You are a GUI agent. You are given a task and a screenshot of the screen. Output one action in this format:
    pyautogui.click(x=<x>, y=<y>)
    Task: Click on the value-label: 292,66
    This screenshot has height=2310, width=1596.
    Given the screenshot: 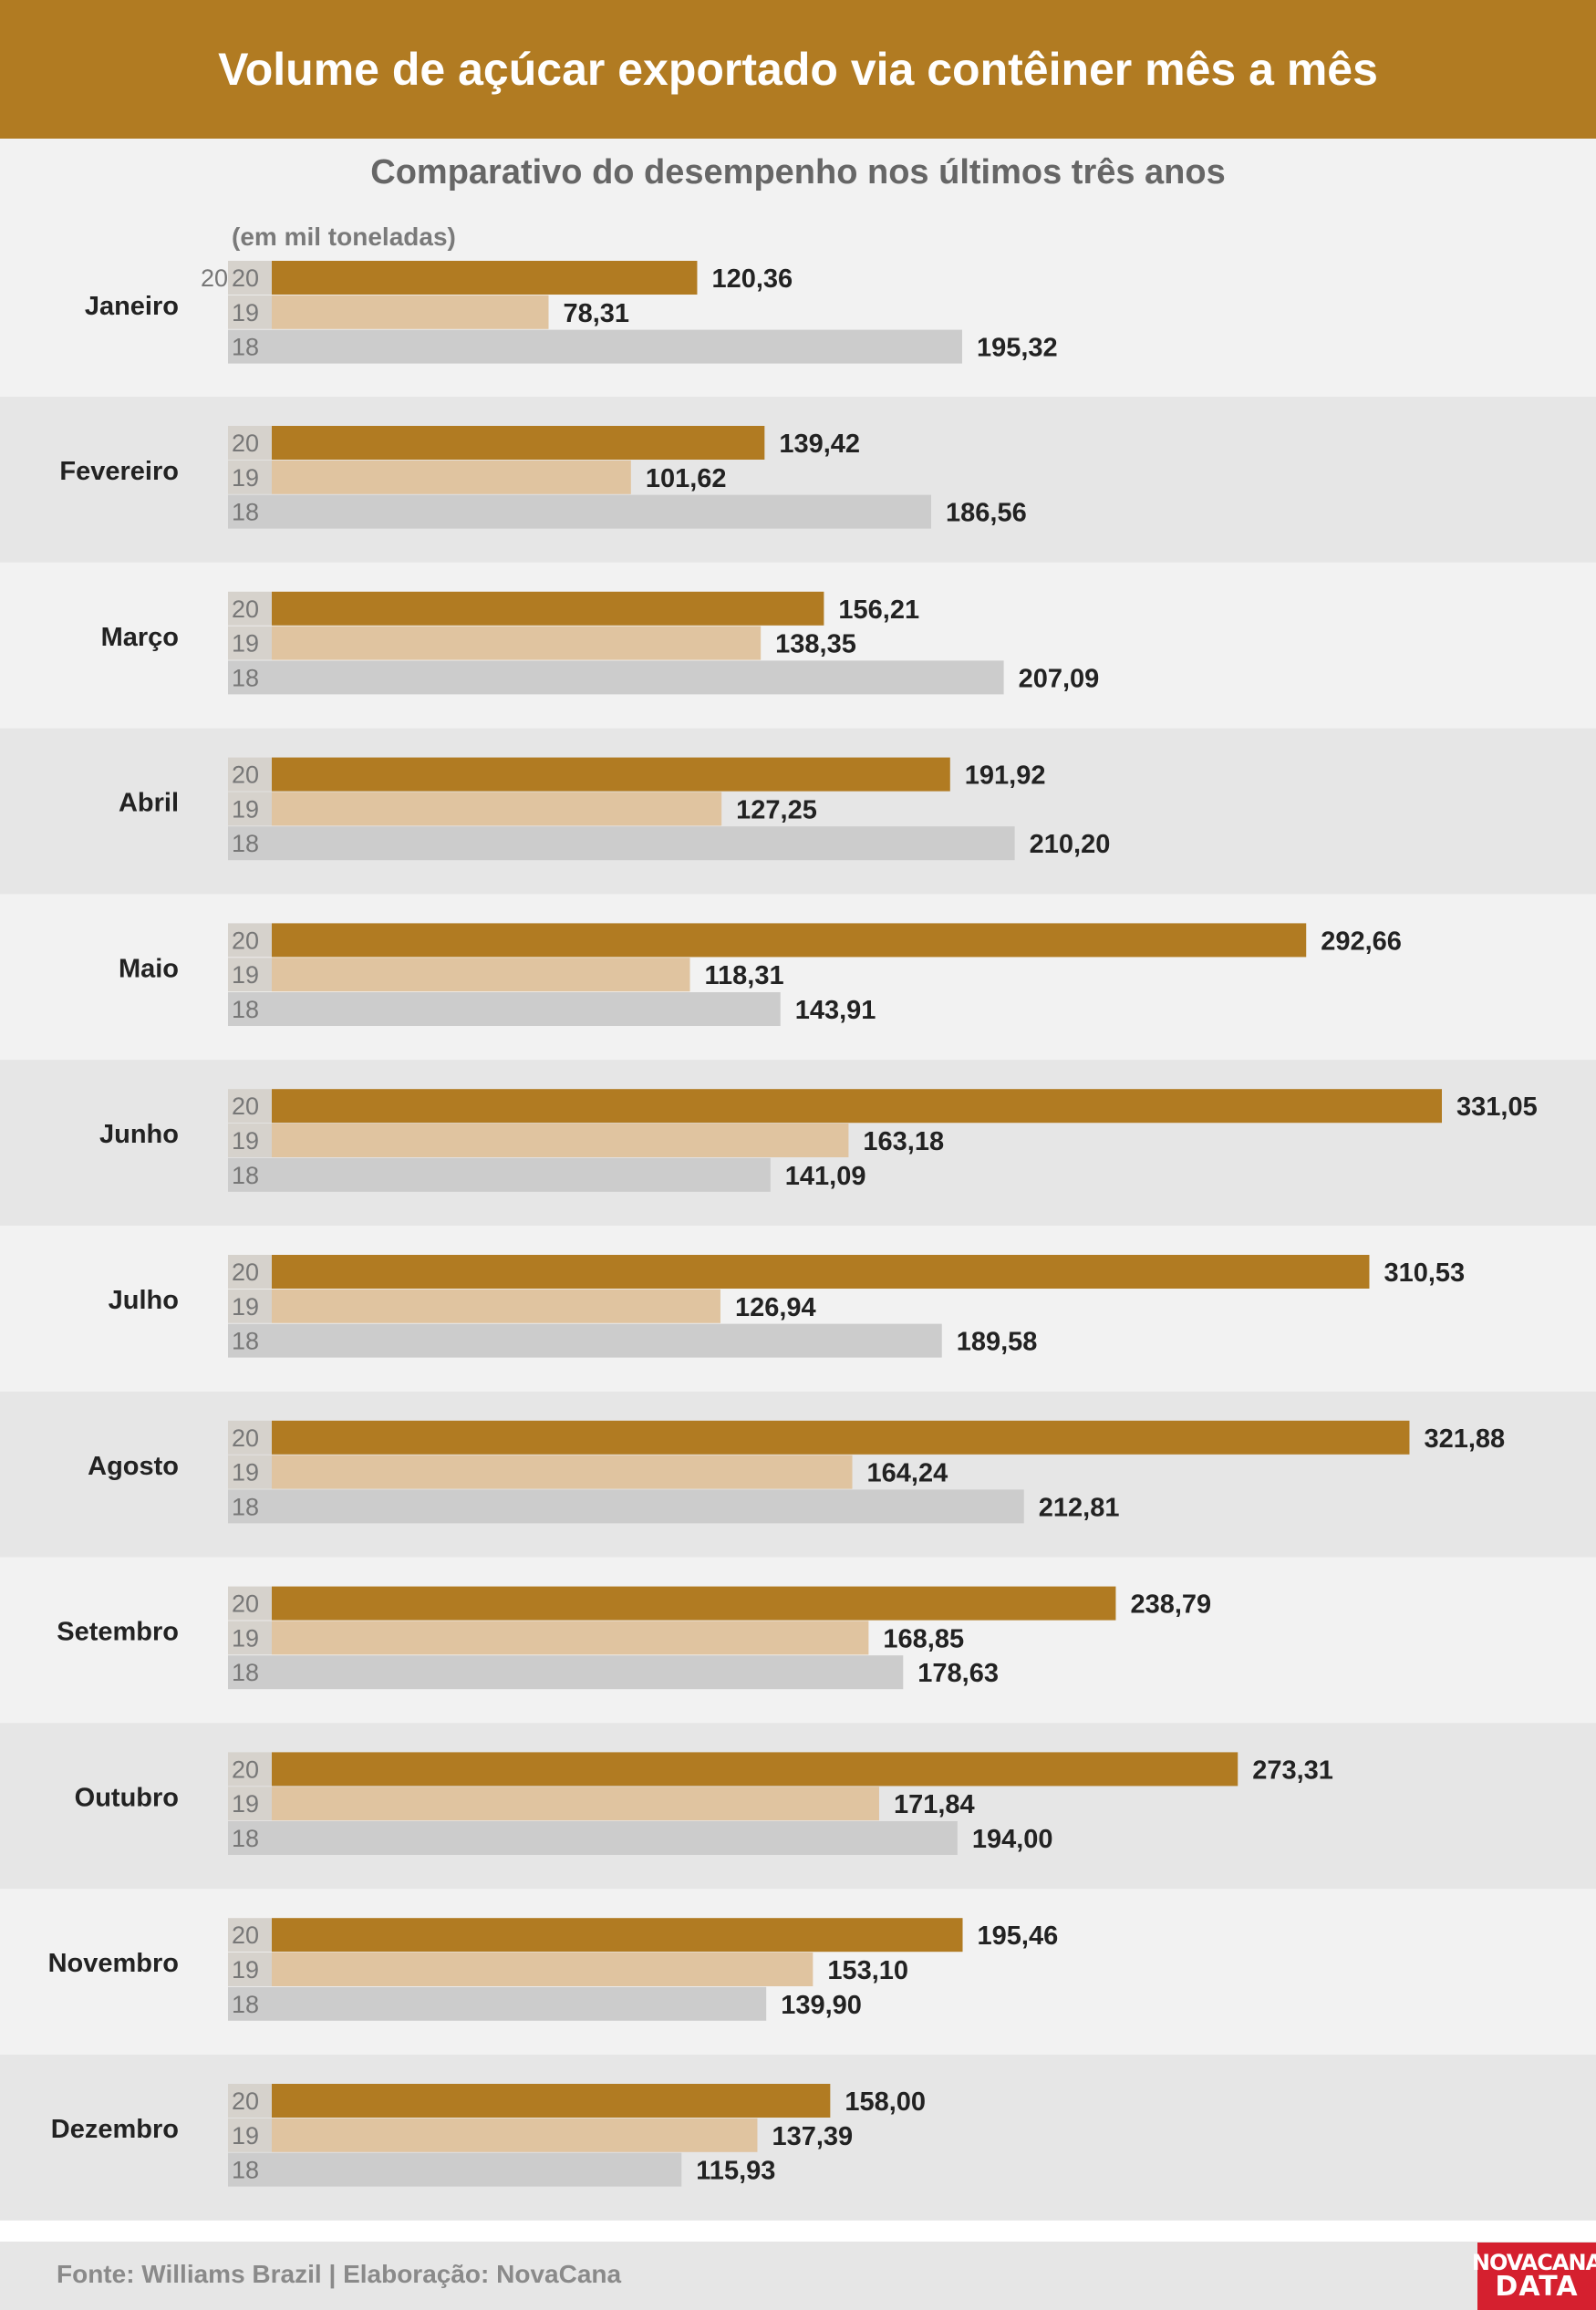 What is the action you would take?
    pyautogui.click(x=1361, y=941)
    